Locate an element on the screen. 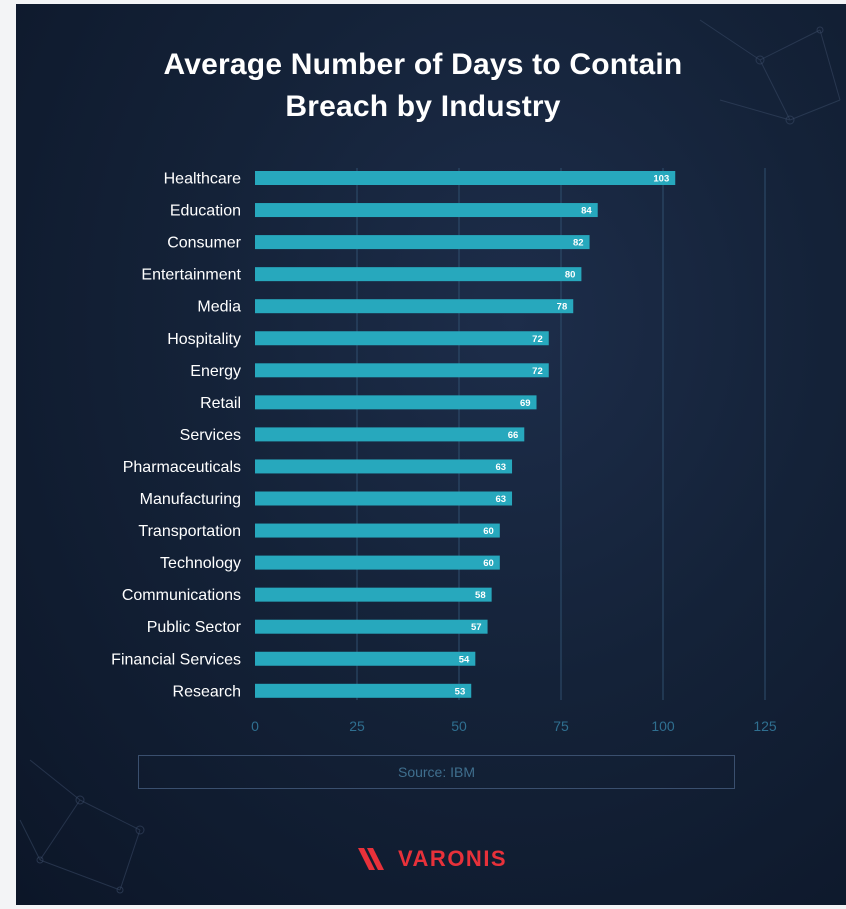  category-label: Research is located at coordinates (207, 691).